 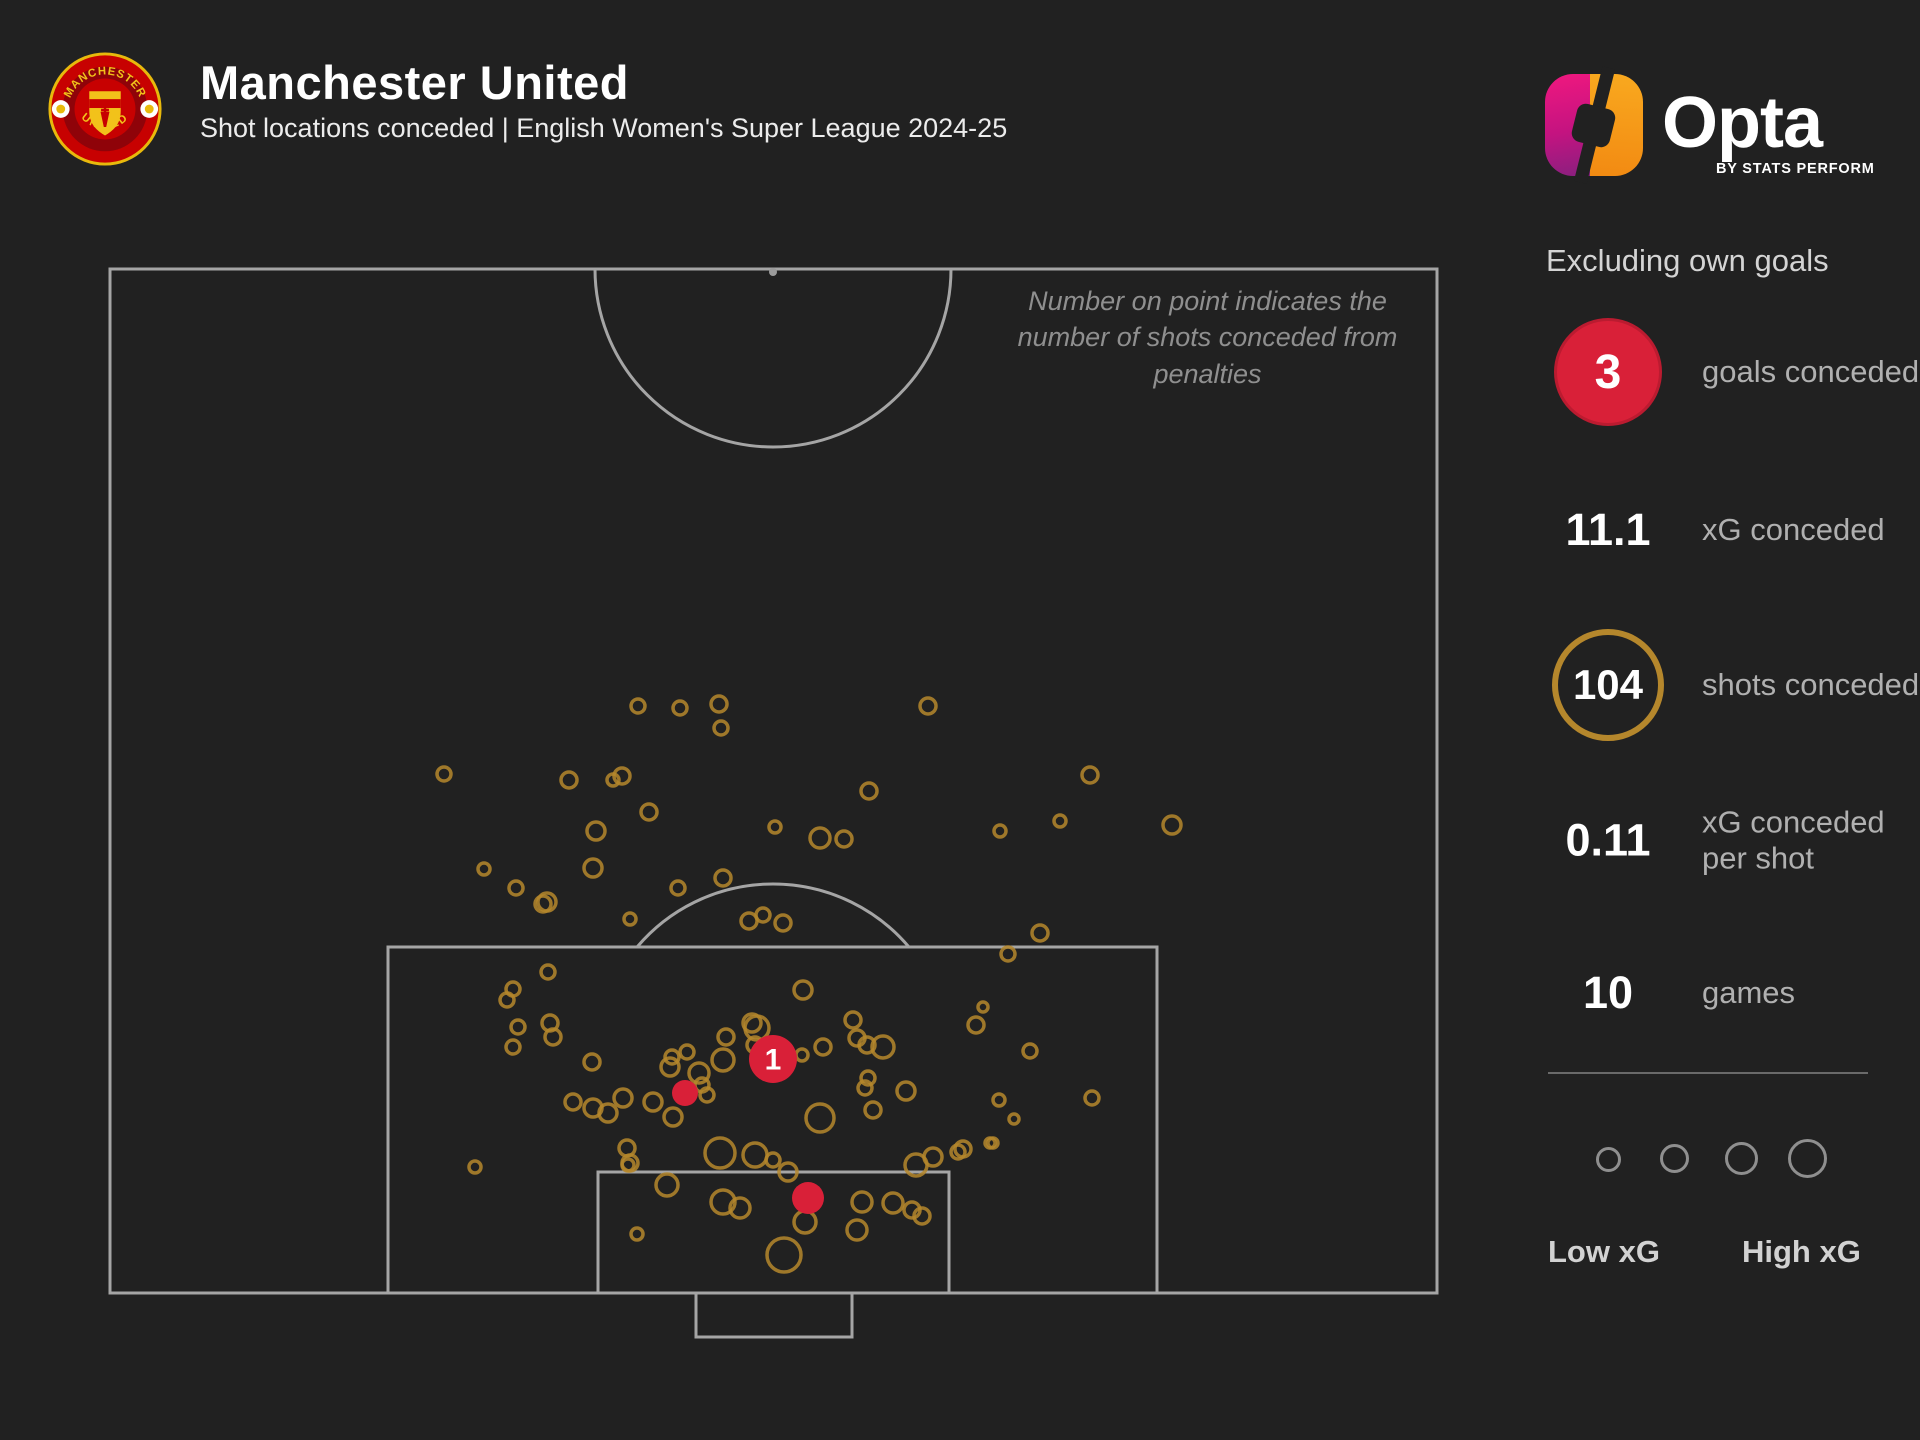 I want to click on stat-goals-conceded: 3 goals conceded, so click(x=1731, y=372).